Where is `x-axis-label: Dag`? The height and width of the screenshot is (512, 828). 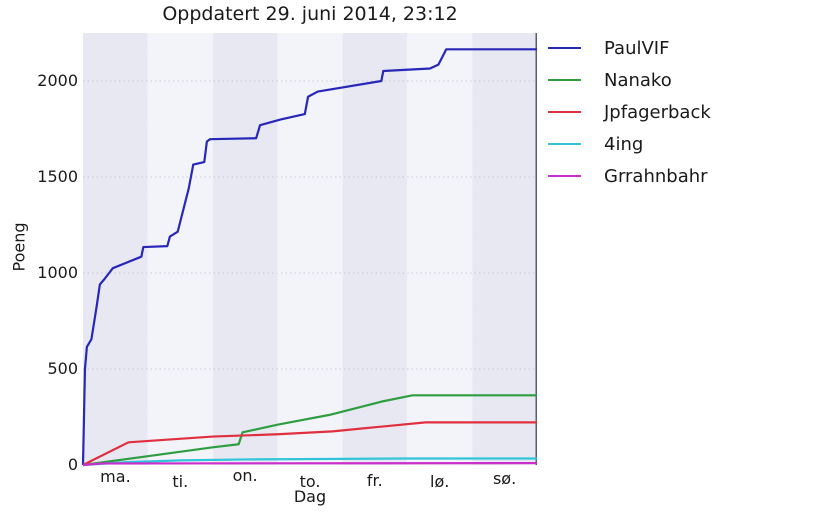
x-axis-label: Dag is located at coordinates (310, 496).